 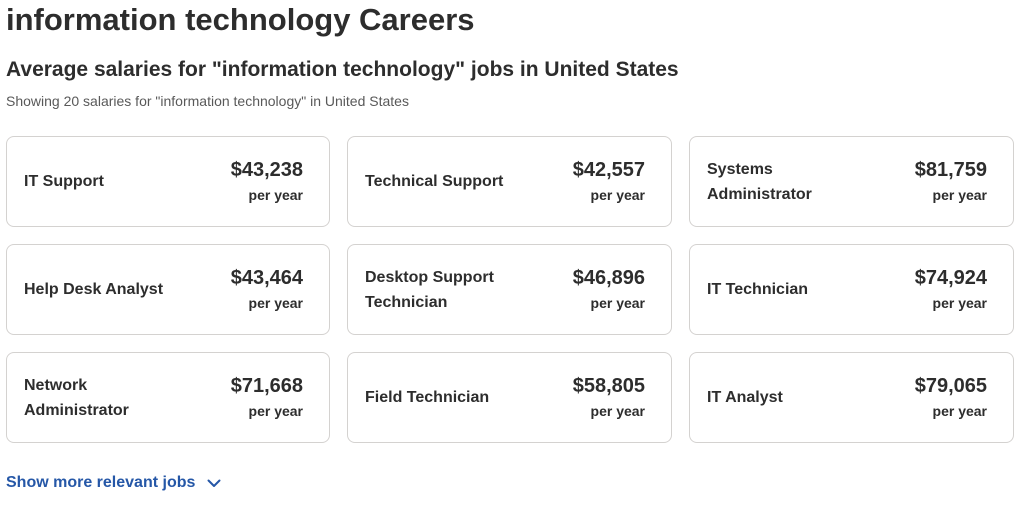 I want to click on page-title: information technology Careers, so click(x=240, y=19).